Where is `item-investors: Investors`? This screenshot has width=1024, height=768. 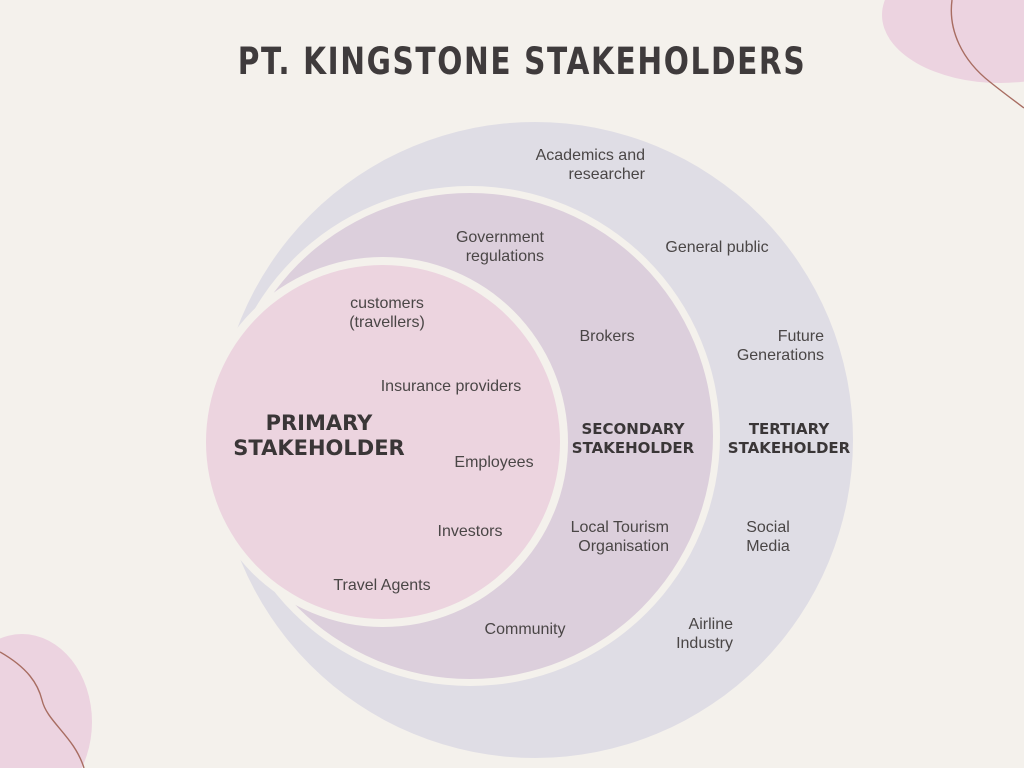
item-investors: Investors is located at coordinates (470, 531).